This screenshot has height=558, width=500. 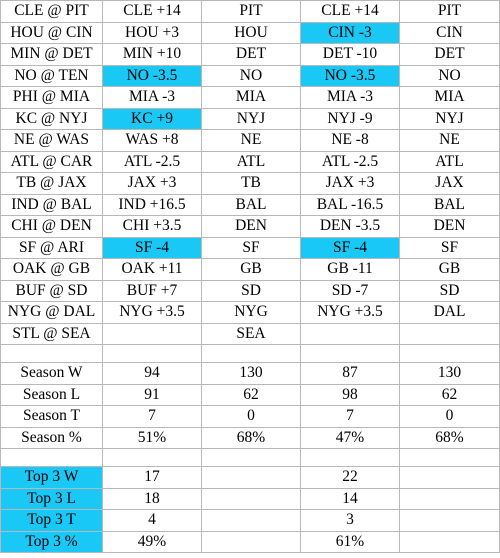 What do you see at coordinates (251, 140) in the screenshot?
I see `winner-1-cell: NE` at bounding box center [251, 140].